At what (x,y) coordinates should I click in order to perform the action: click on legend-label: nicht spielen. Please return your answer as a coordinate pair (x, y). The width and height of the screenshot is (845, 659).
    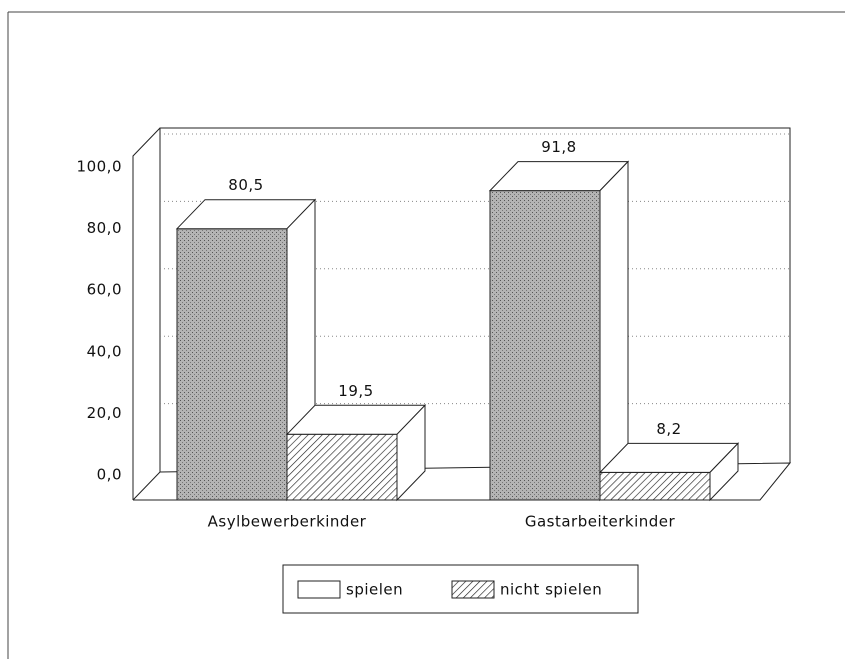
    Looking at the image, I should click on (551, 590).